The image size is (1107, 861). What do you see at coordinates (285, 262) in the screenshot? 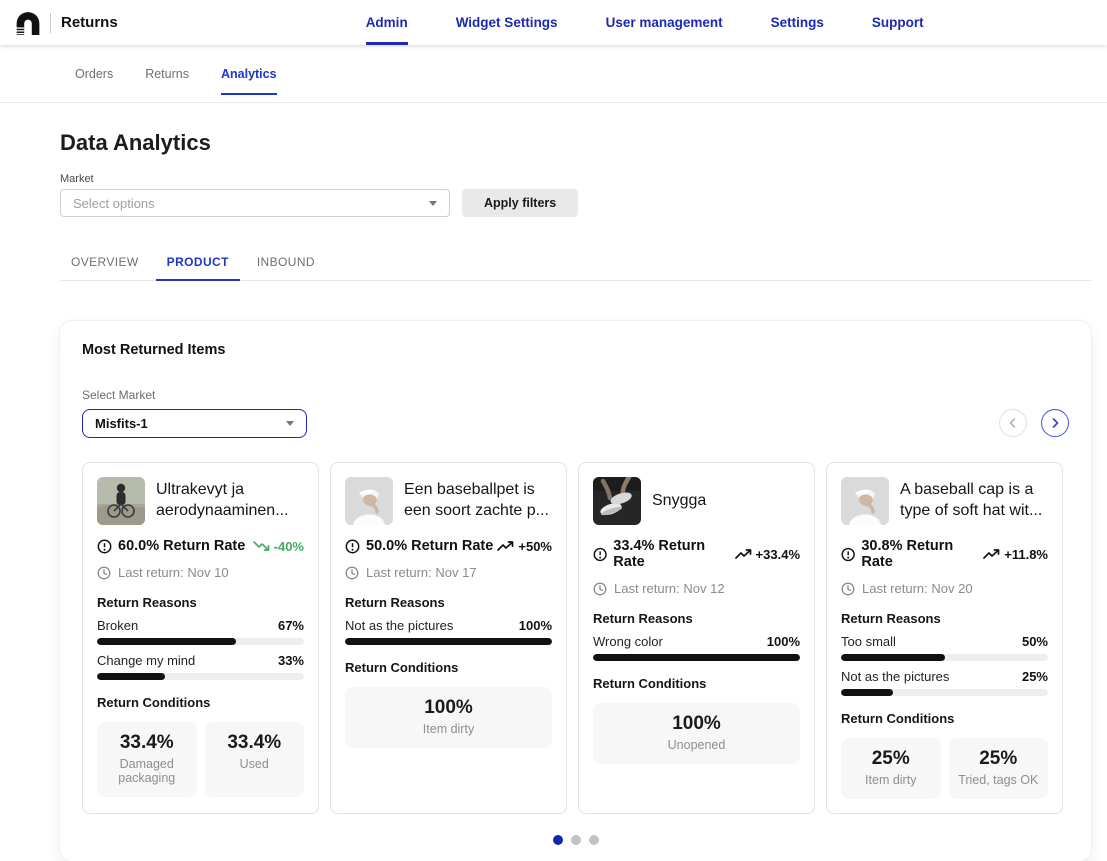
I see `tab-inbound: INBOUND` at bounding box center [285, 262].